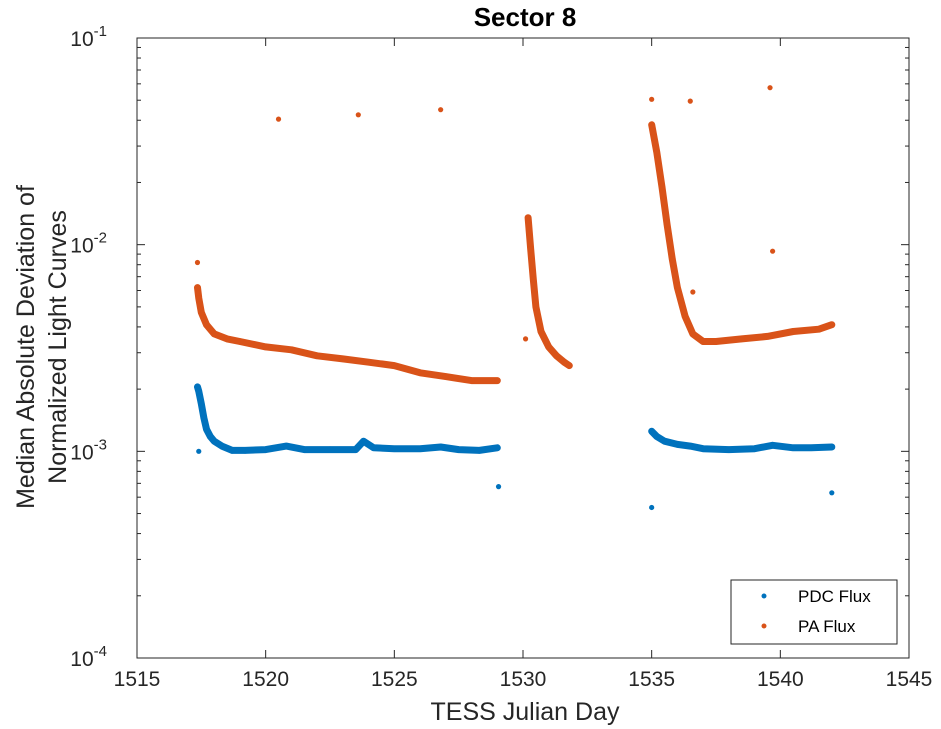  Describe the element at coordinates (394, 679) in the screenshot. I see `x-tick-label: 1525` at that location.